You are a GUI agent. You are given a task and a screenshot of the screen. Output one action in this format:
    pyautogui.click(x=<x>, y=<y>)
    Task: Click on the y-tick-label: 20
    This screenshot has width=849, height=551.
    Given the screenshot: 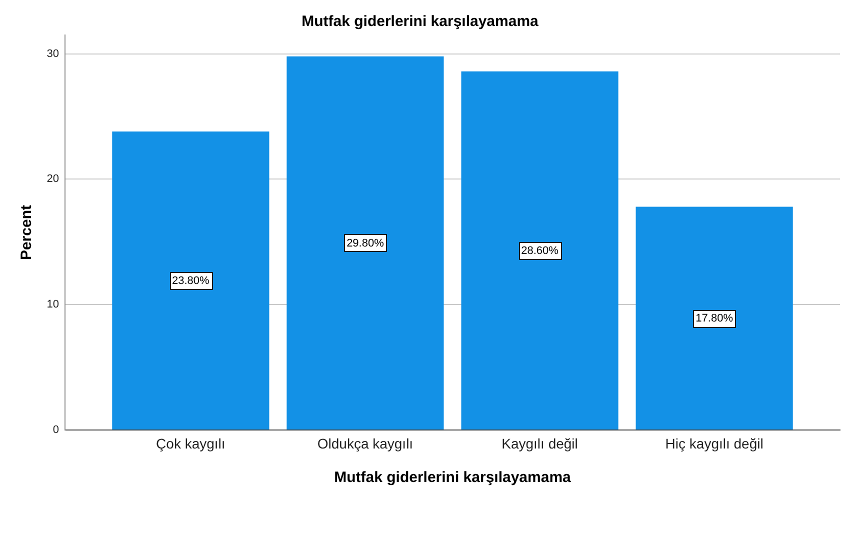 What is the action you would take?
    pyautogui.click(x=52, y=179)
    